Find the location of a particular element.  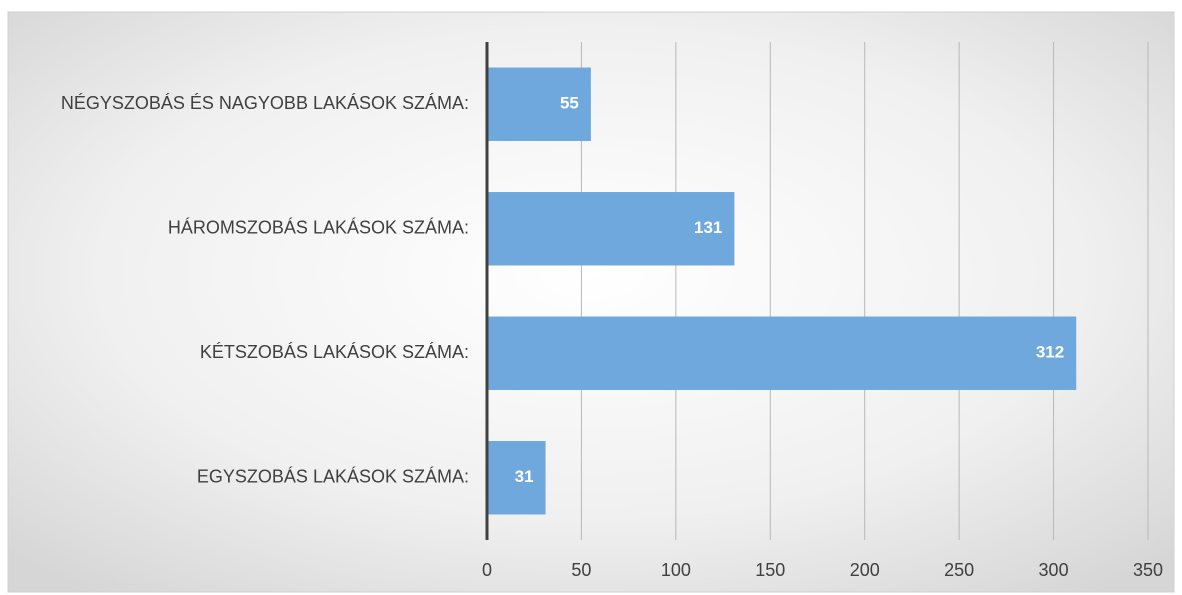

y-tick-label: KÉTSZOBÁS LAKÁSOK SZÁMA: is located at coordinates (334, 352).